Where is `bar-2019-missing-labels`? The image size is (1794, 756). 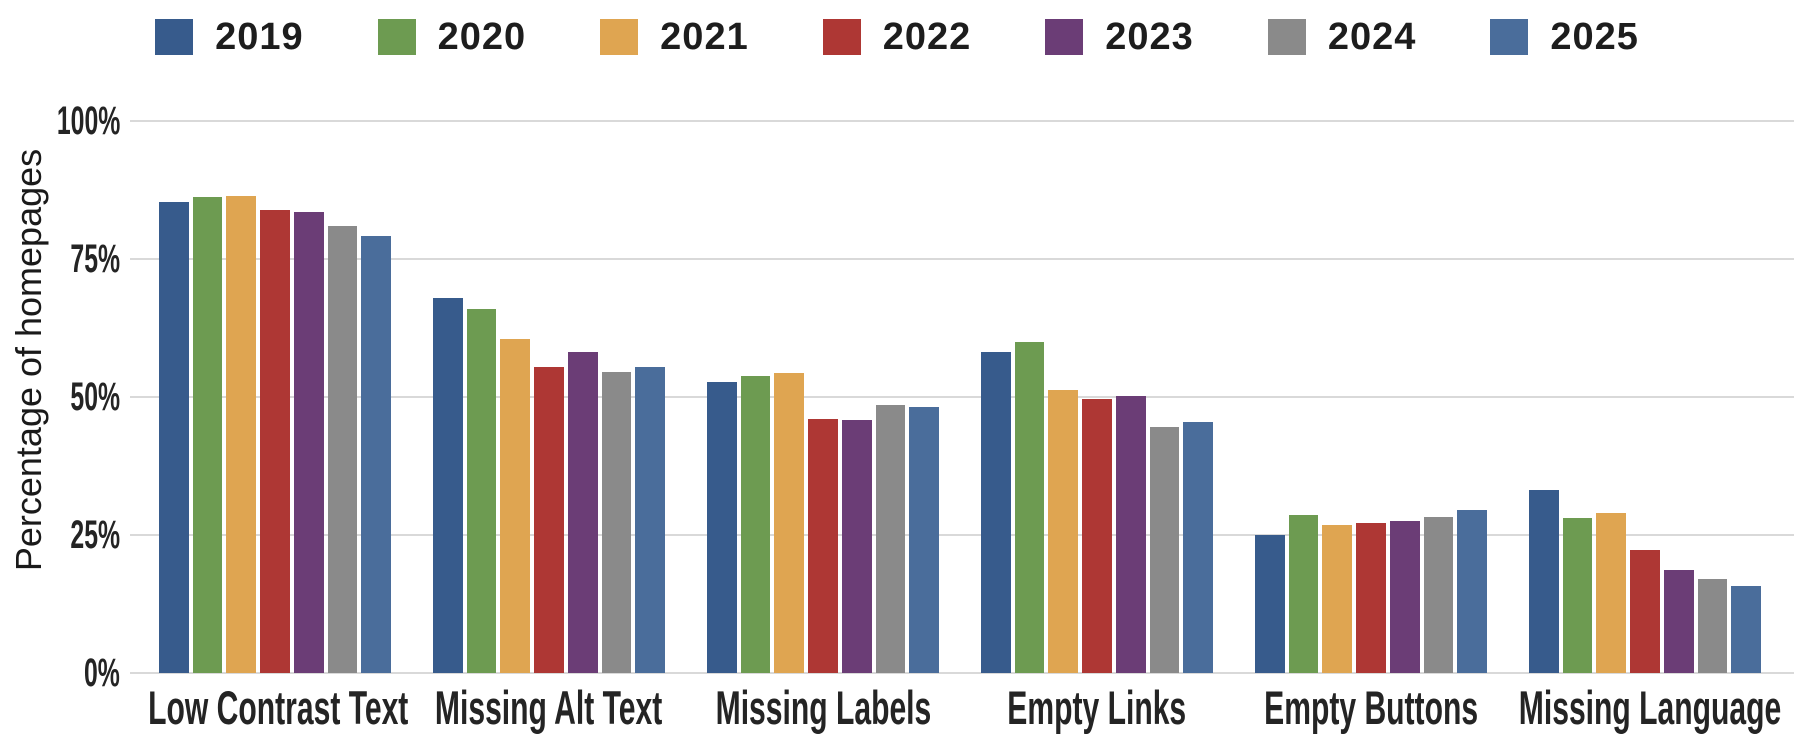
bar-2019-missing-labels is located at coordinates (722, 527).